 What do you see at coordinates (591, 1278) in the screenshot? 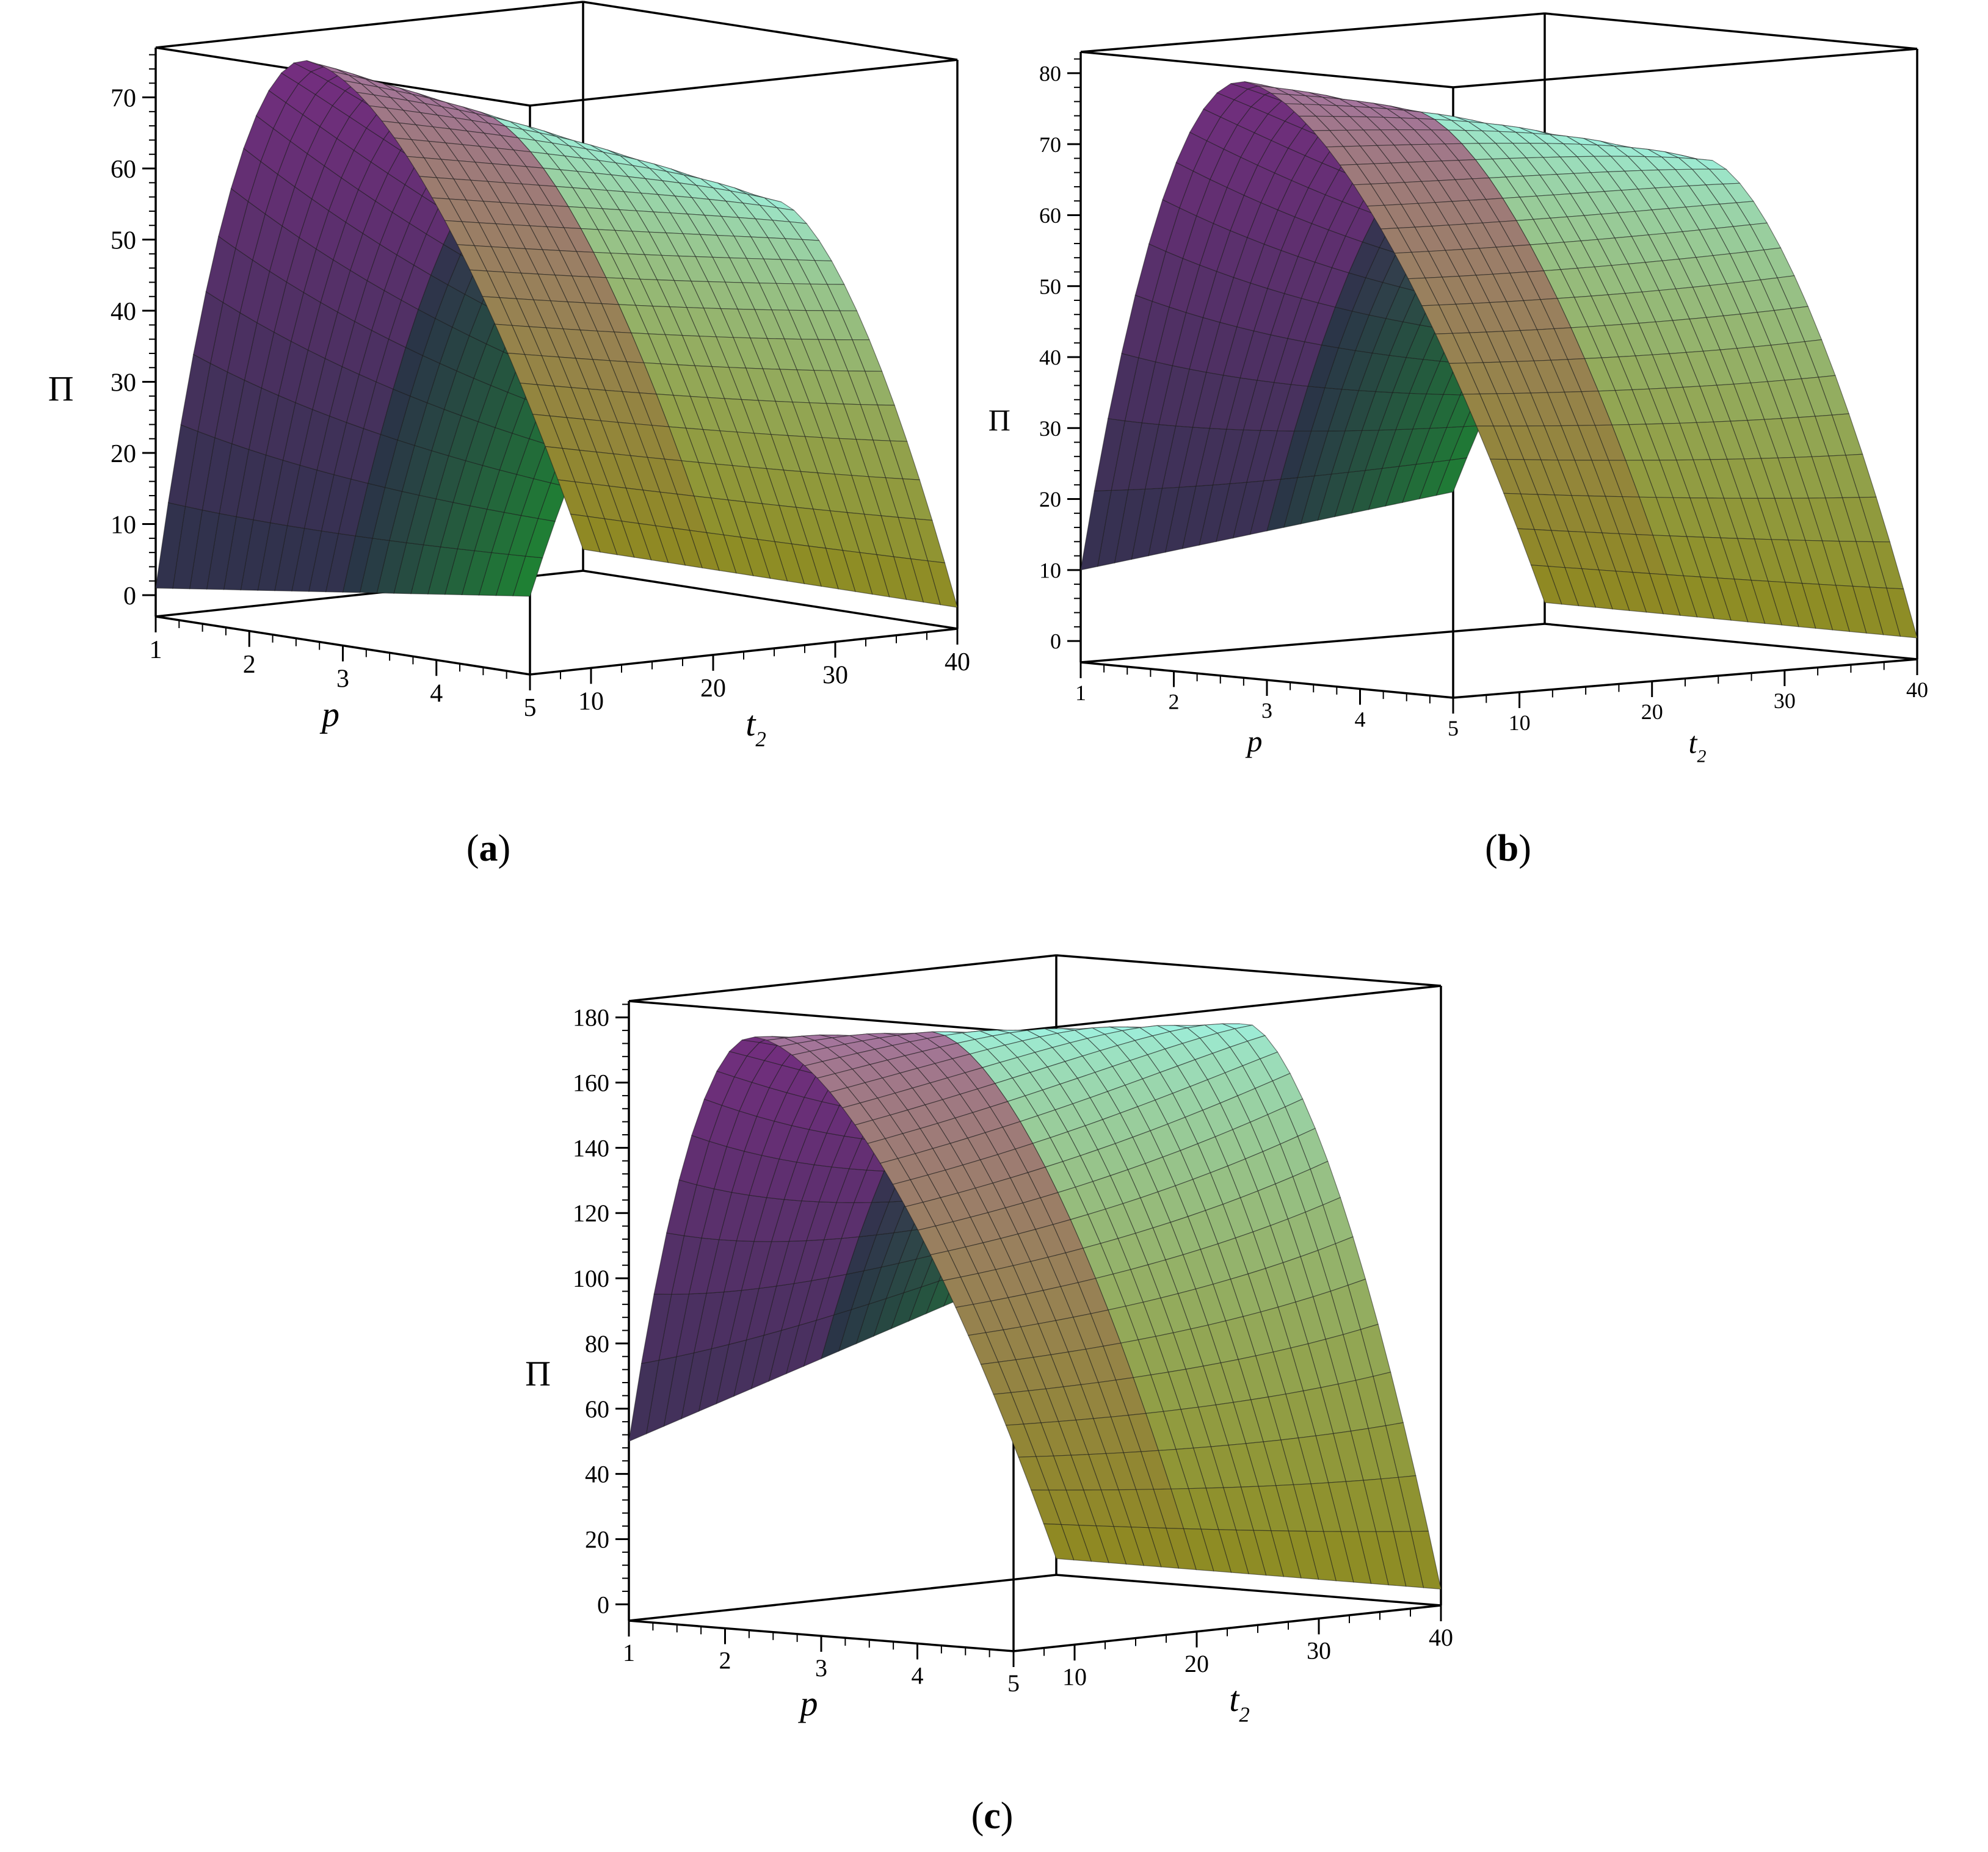
I see `z-tick-label: 100` at bounding box center [591, 1278].